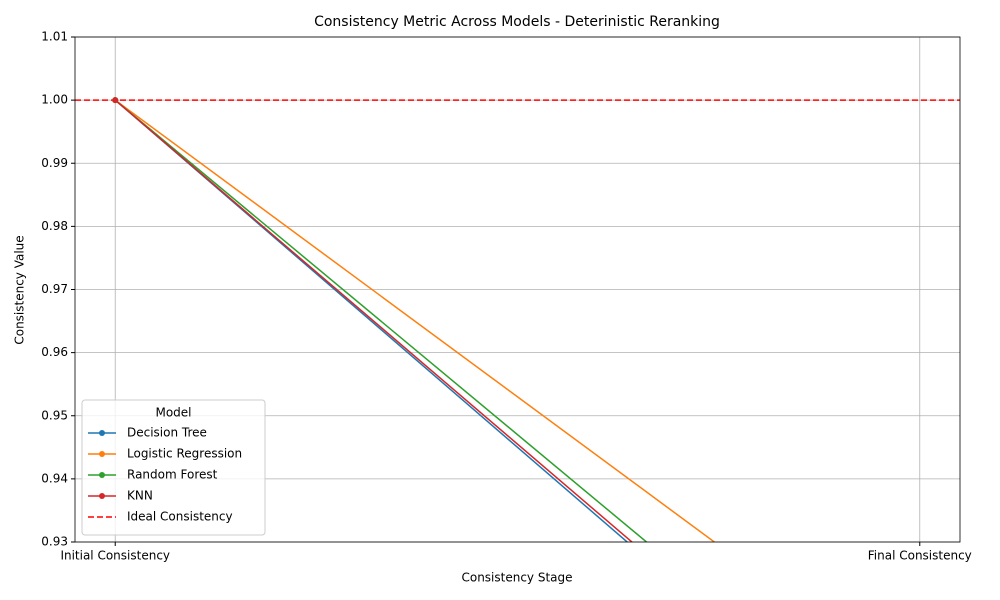  What do you see at coordinates (20, 289) in the screenshot?
I see `y-axis-label: Consistency Value` at bounding box center [20, 289].